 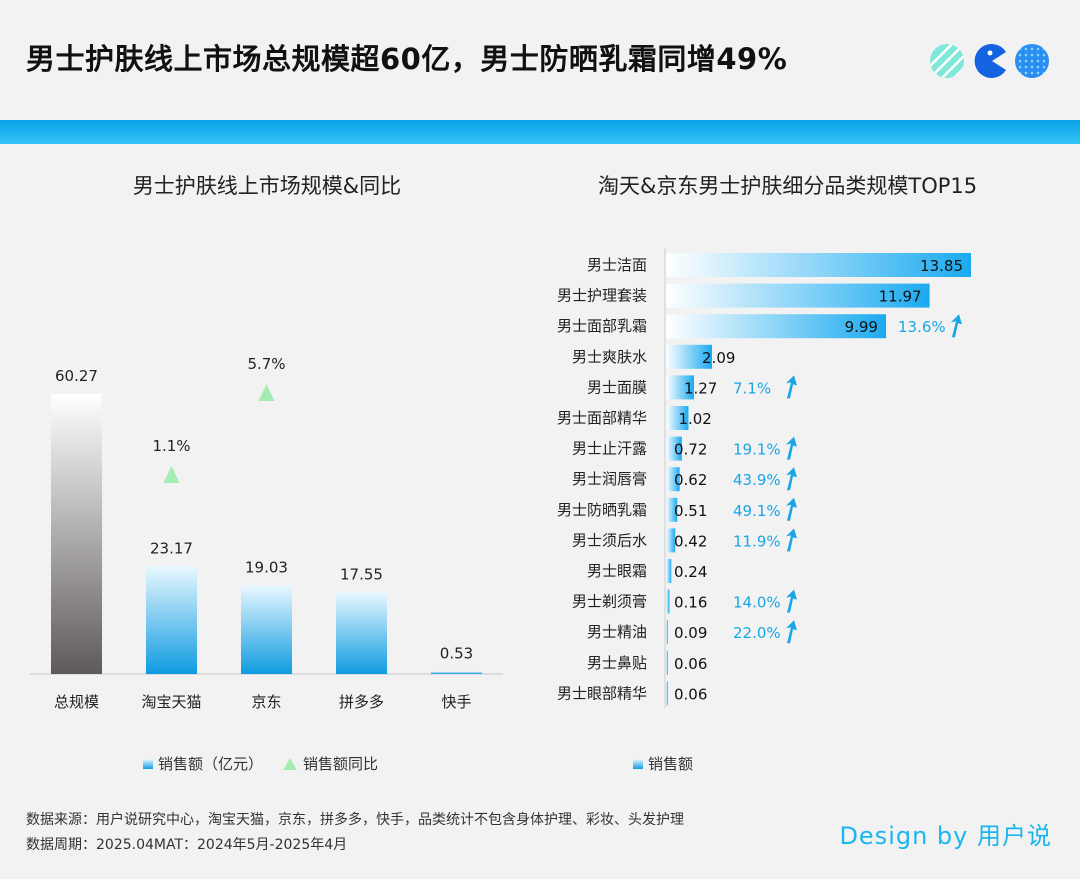 I want to click on bar-拼多多, so click(x=361, y=633).